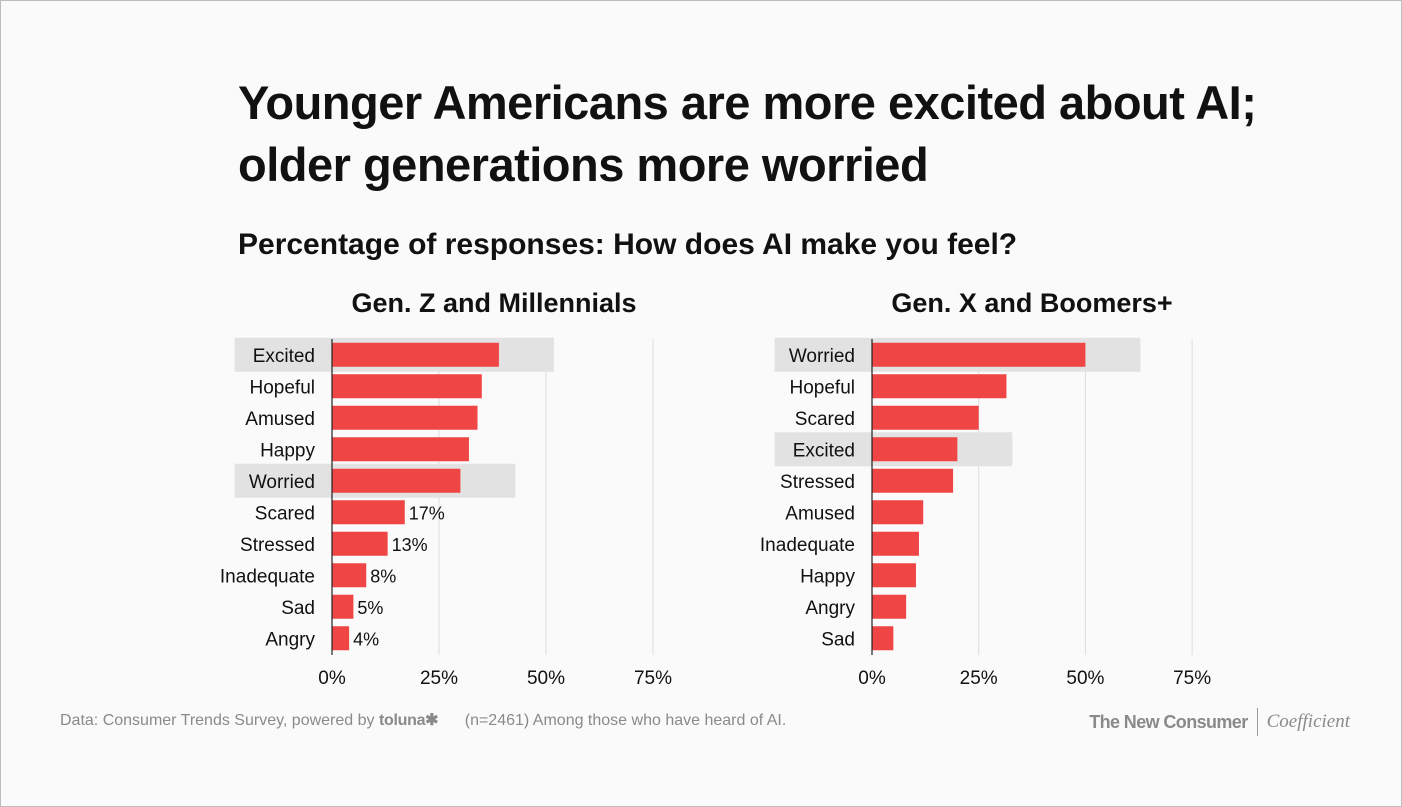  What do you see at coordinates (823, 387) in the screenshot?
I see `category-label-1-1: Hopeful` at bounding box center [823, 387].